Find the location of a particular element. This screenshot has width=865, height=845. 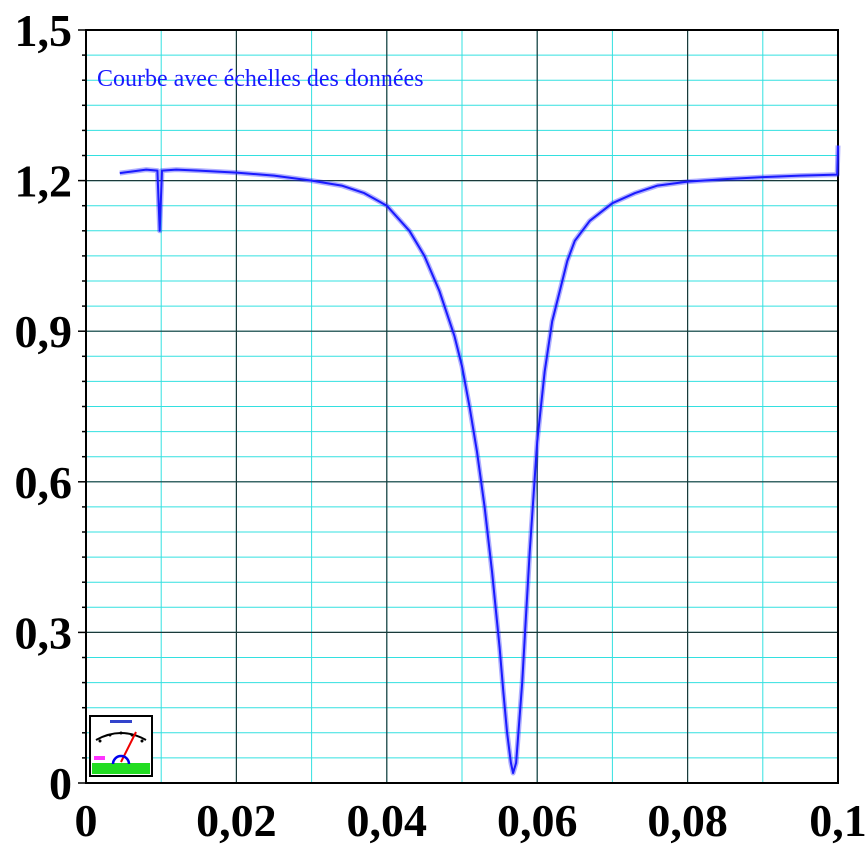

y-tick-label: 0,6 is located at coordinates (44, 482).